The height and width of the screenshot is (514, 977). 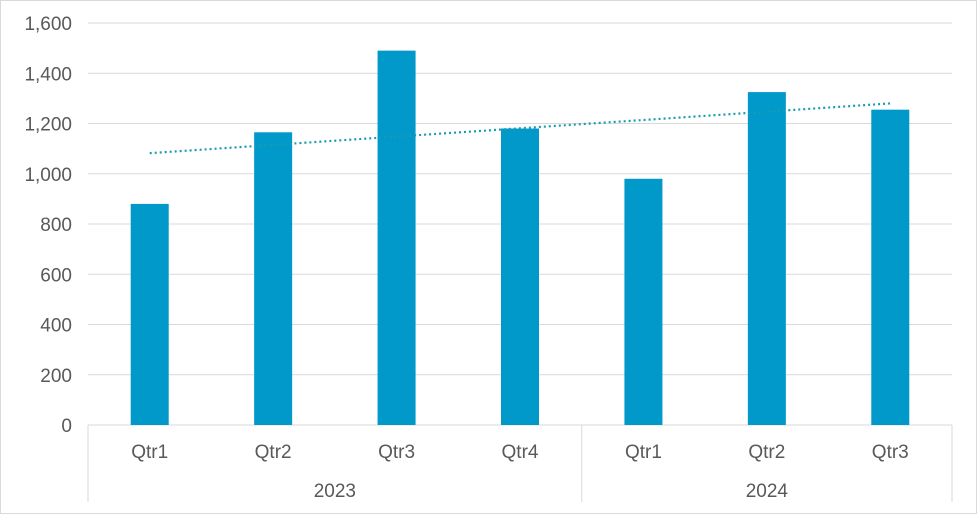 What do you see at coordinates (48, 175) in the screenshot?
I see `y-tick-label: 1,000` at bounding box center [48, 175].